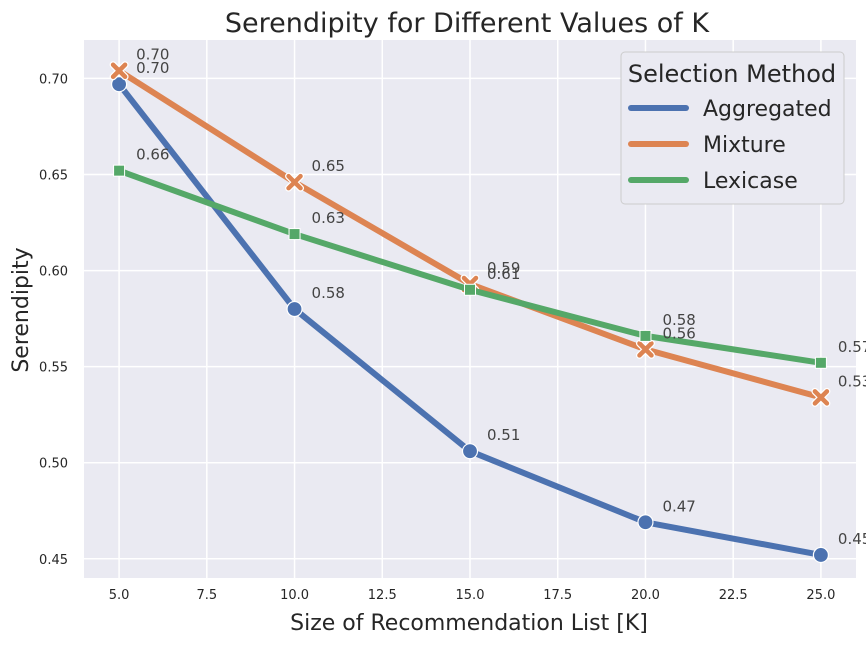 This screenshot has width=866, height=645. What do you see at coordinates (678, 506) in the screenshot?
I see `data-label: 0.47` at bounding box center [678, 506].